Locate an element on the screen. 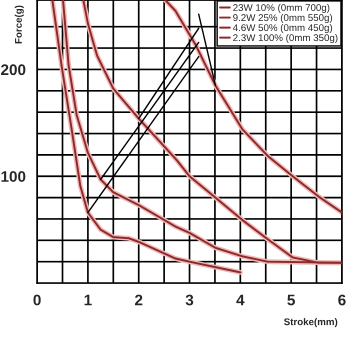 This screenshot has height=339, width=350. legend-label: 4.6W 50% (0mm 450g) is located at coordinates (282, 29).